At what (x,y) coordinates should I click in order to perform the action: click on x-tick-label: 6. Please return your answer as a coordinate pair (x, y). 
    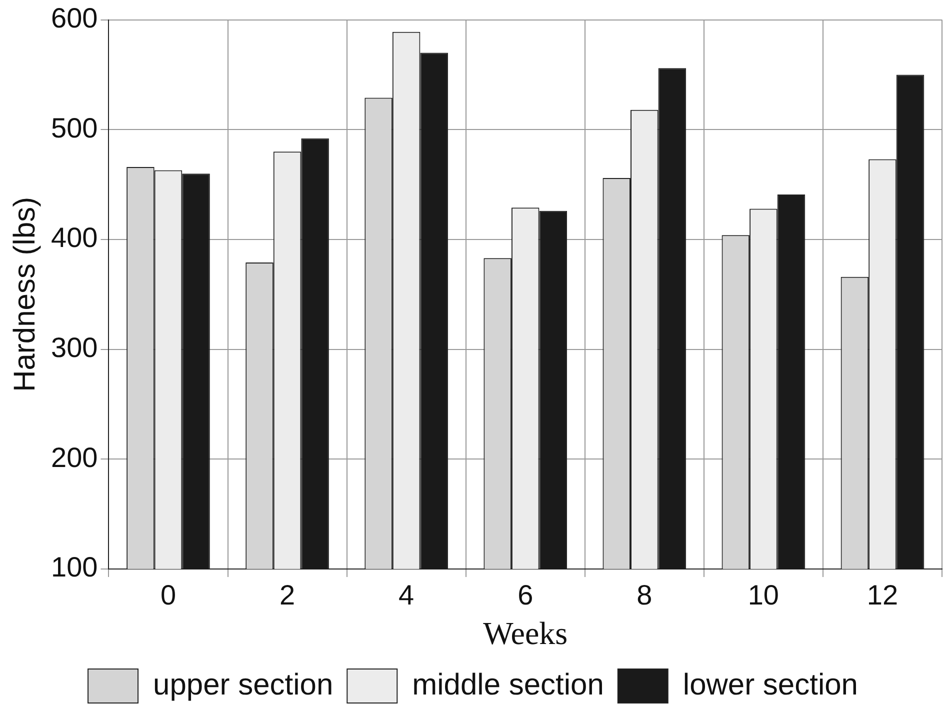
    Looking at the image, I should click on (526, 595).